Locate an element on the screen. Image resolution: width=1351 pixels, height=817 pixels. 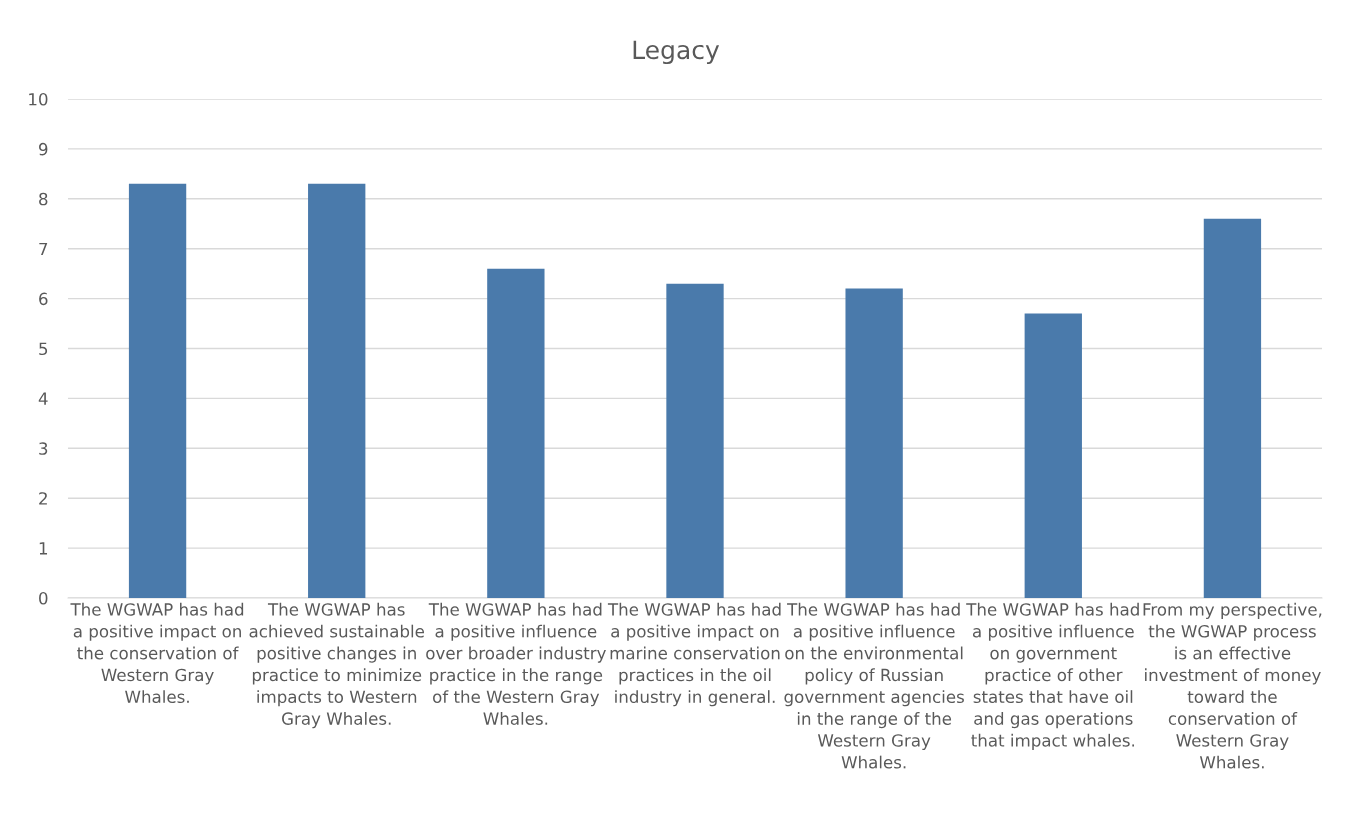
y-tick-label: 4 is located at coordinates (43, 398).